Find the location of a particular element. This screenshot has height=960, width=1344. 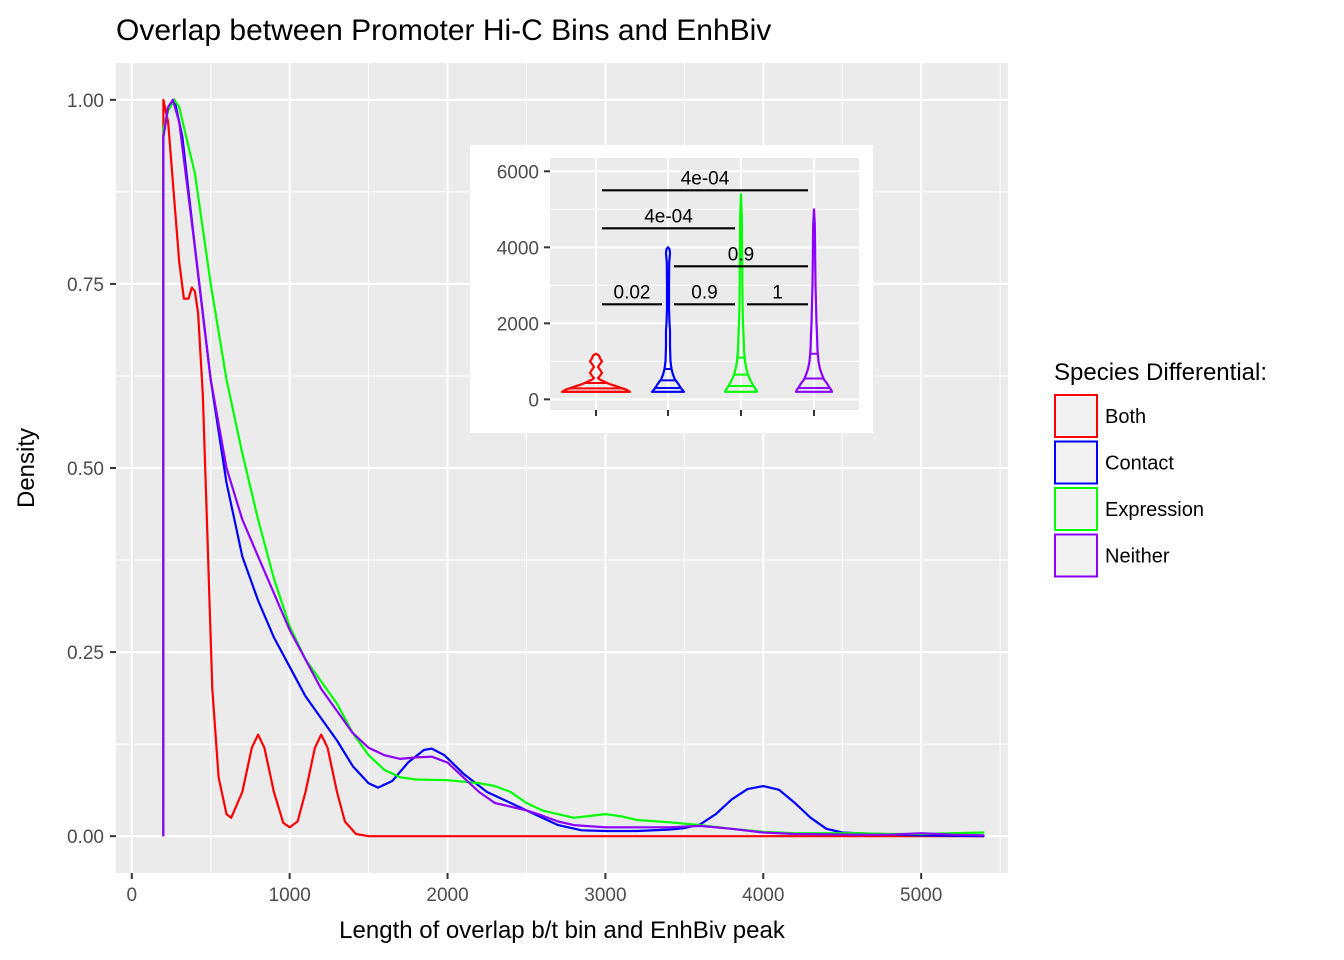

inset-significance-brackets: 0.02 0.9 1 0.9 4e-04 4e-04 is located at coordinates (705, 237).